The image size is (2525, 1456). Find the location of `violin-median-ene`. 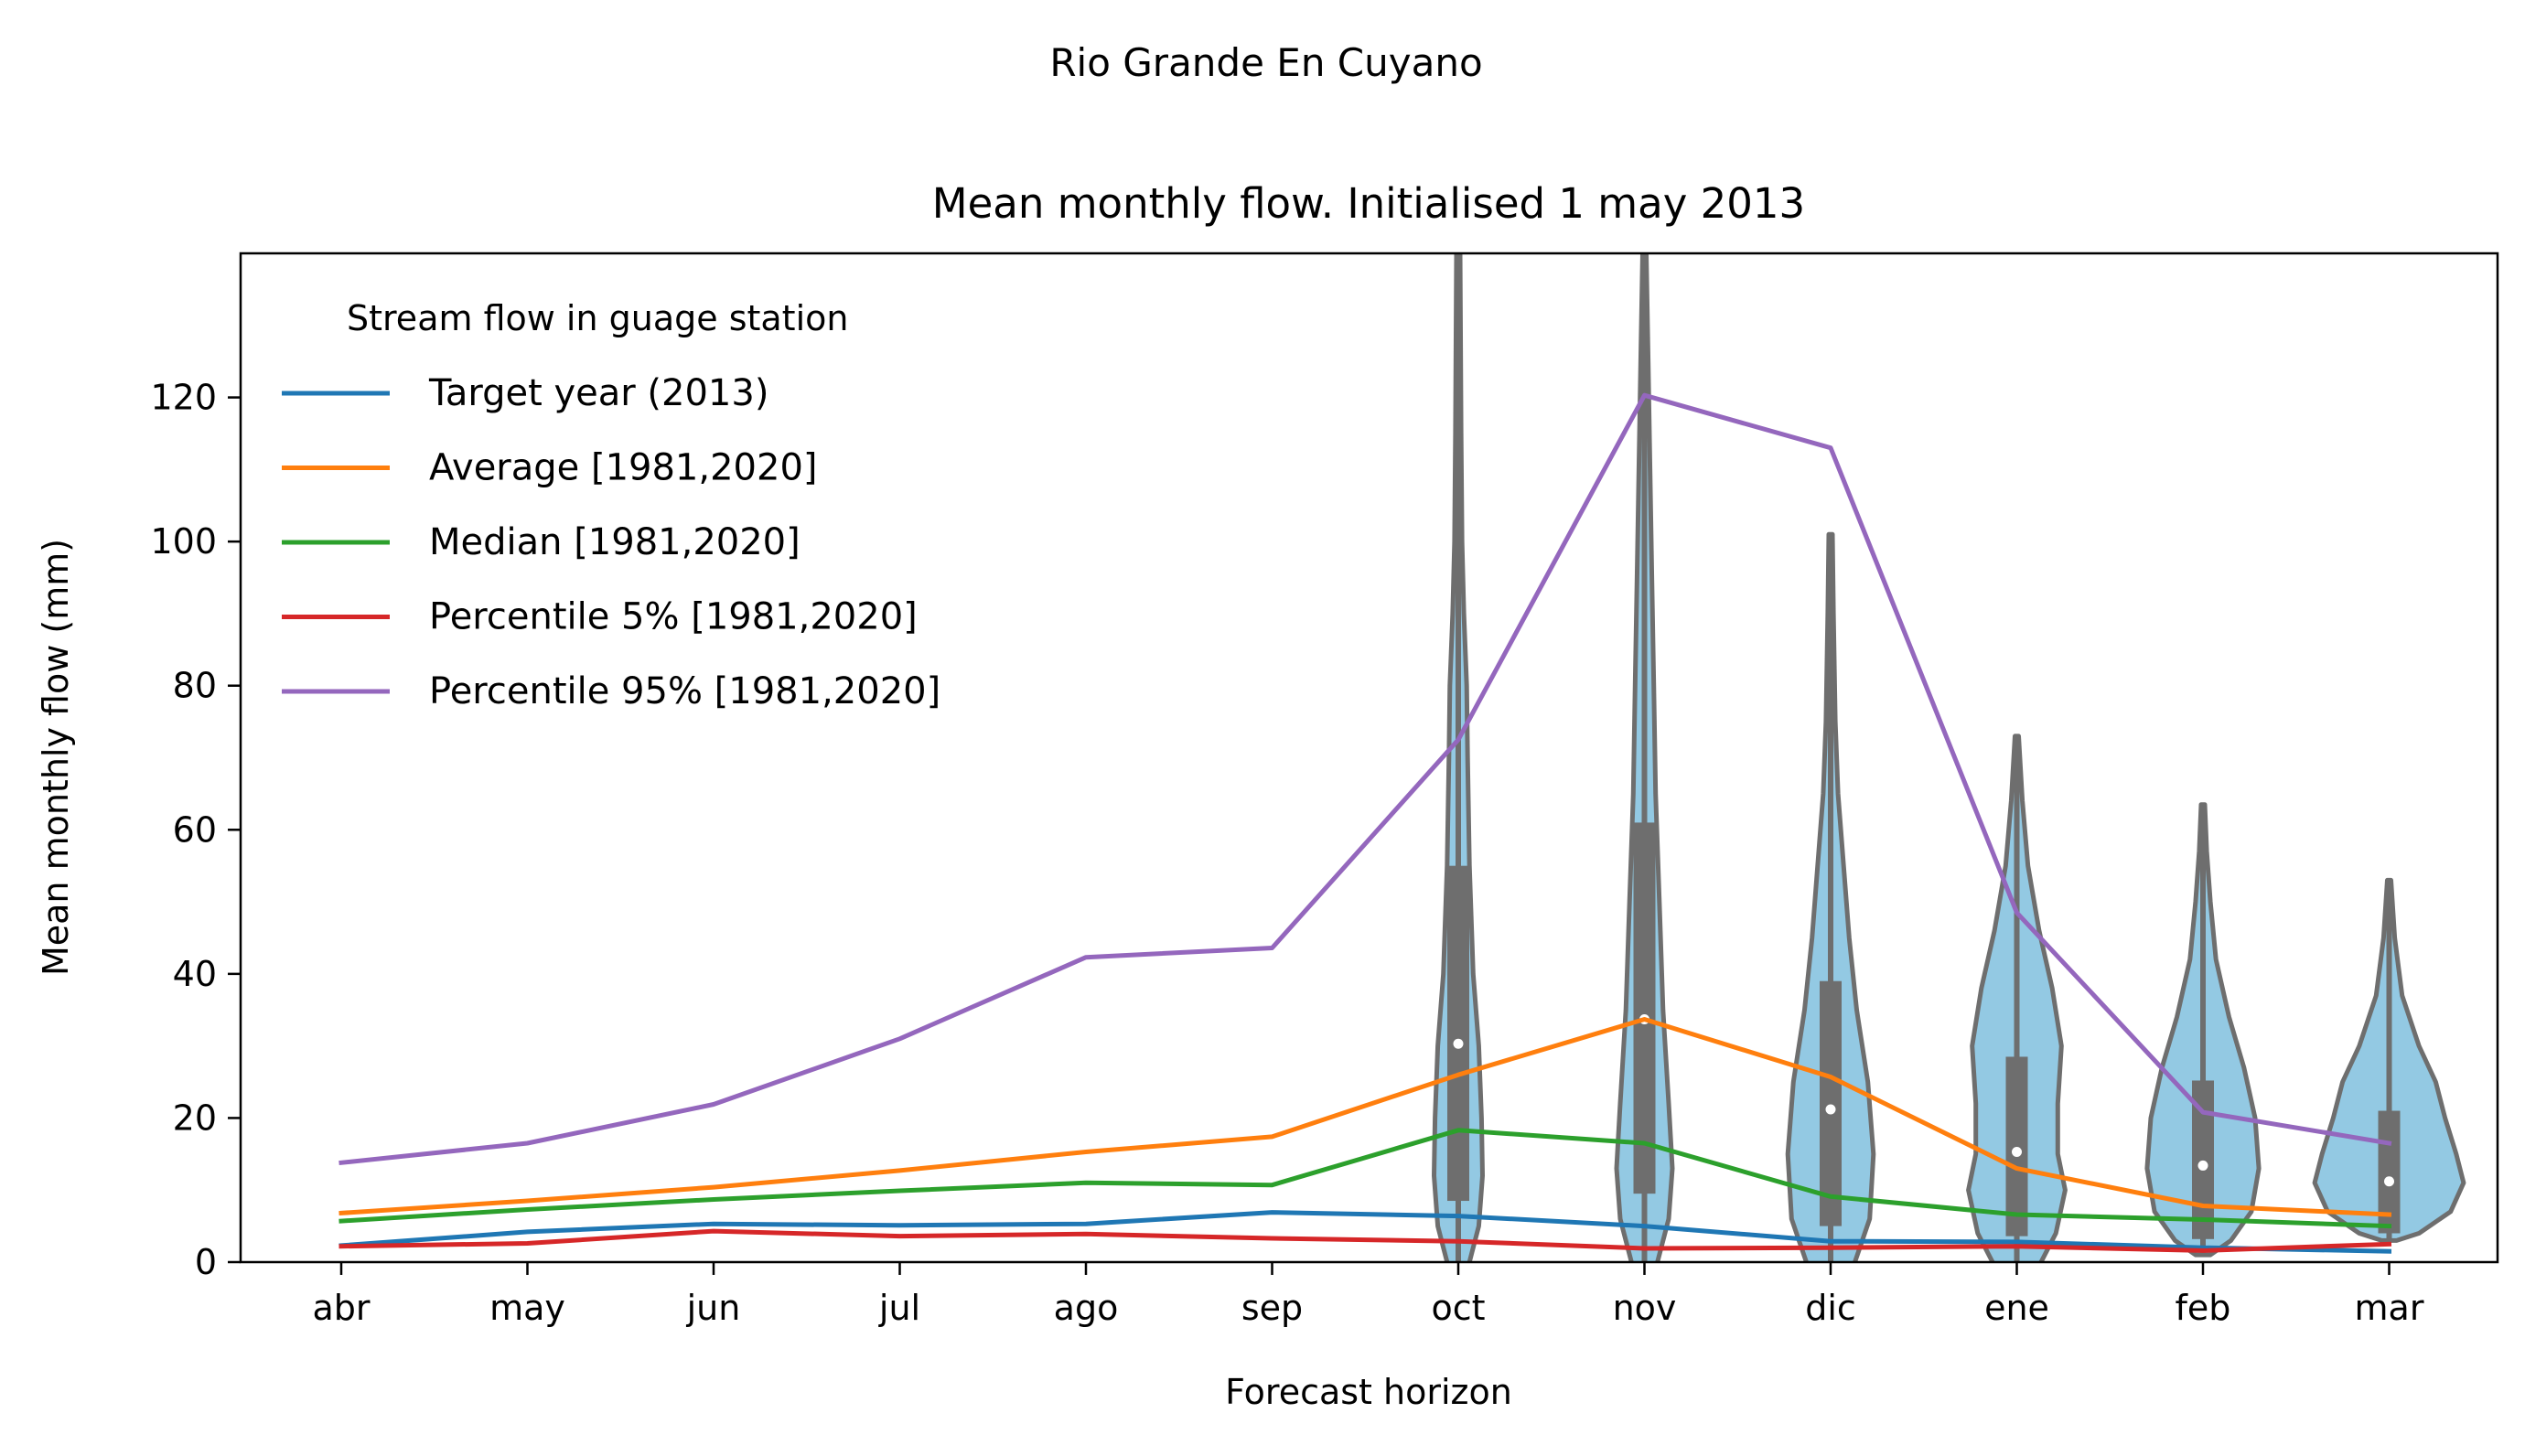

violin-median-ene is located at coordinates (2017, 1151).